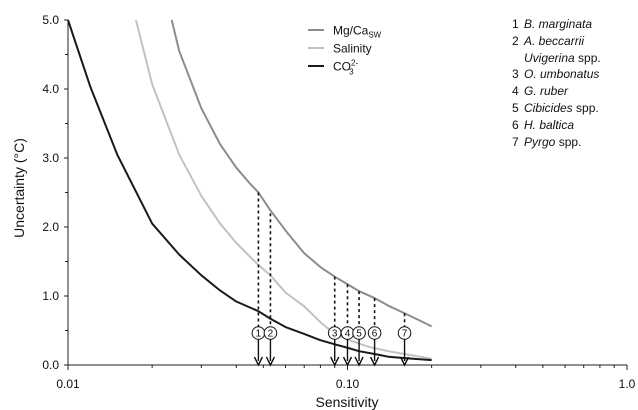 This screenshot has width=638, height=410. Describe the element at coordinates (50, 365) in the screenshot. I see `y-tick-label: 0.0` at that location.